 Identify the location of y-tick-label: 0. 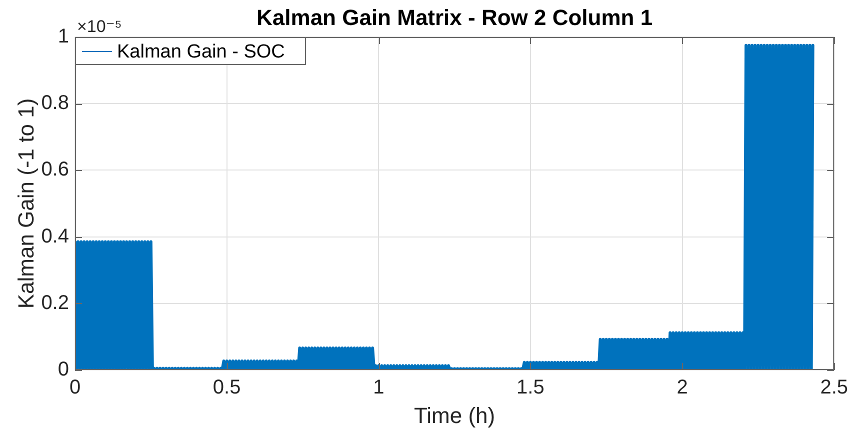
(63, 369).